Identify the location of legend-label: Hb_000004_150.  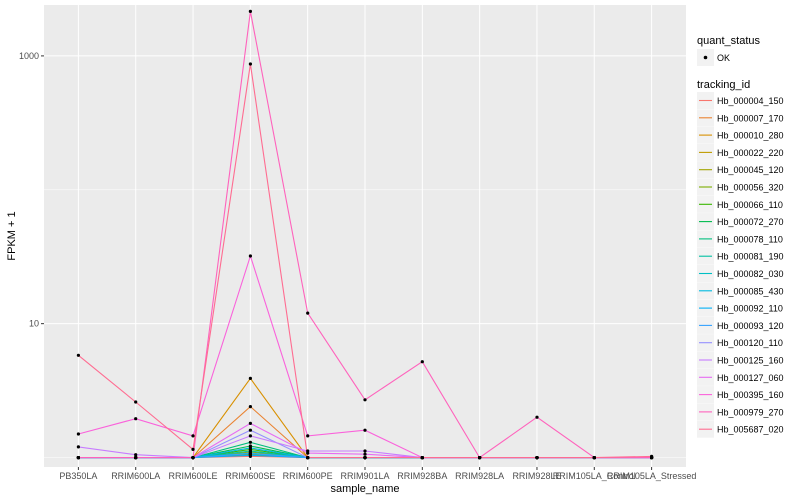
(750, 101).